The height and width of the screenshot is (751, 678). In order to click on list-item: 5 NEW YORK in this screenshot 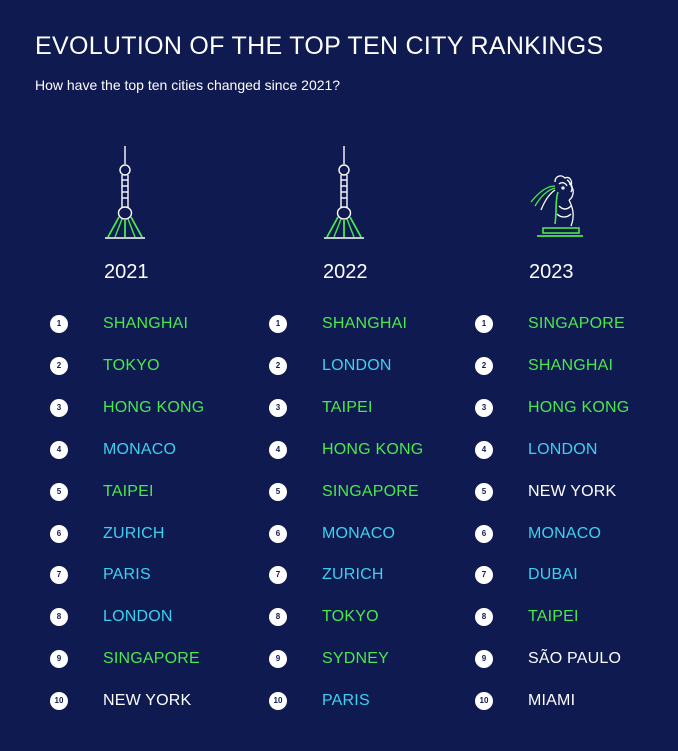, I will do `click(575, 493)`.